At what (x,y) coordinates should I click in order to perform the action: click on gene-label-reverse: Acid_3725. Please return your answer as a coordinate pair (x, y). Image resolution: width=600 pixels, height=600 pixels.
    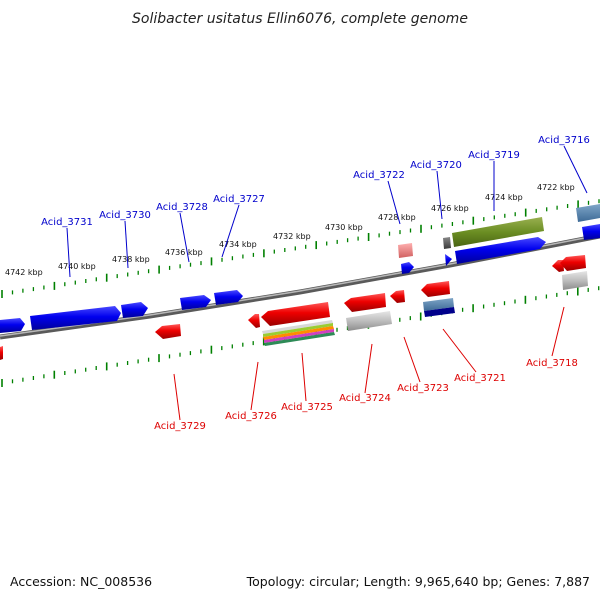
    Looking at the image, I should click on (307, 407).